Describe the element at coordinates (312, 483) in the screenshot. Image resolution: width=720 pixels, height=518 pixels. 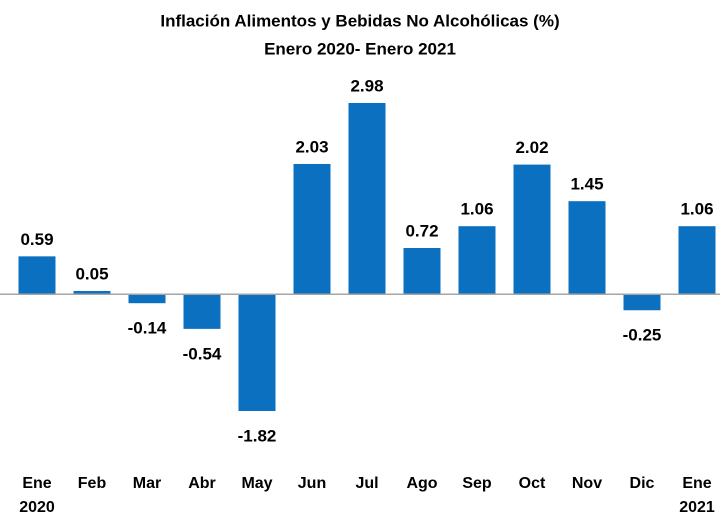
I see `x-tick-label: Jun` at that location.